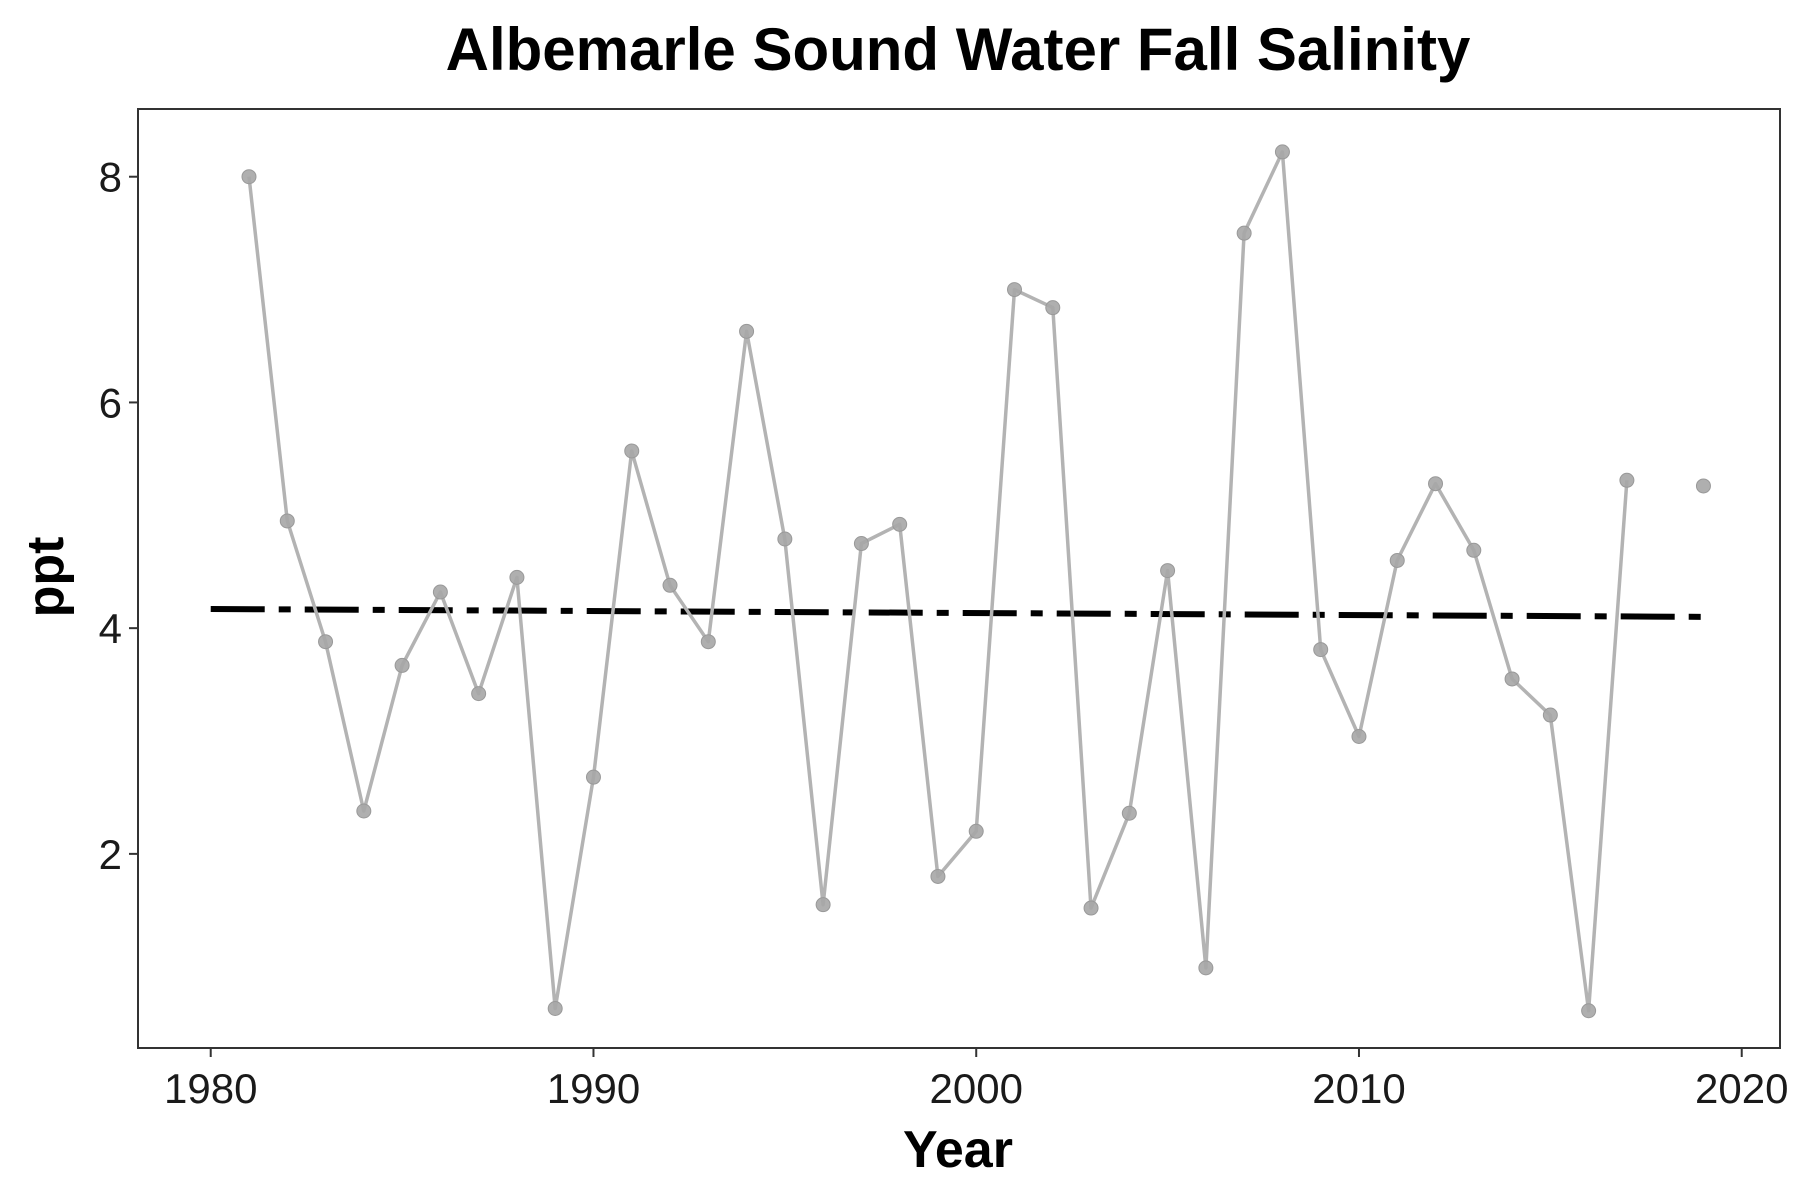 This screenshot has width=1800, height=1200. I want to click on y-tick-label: 8, so click(110, 177).